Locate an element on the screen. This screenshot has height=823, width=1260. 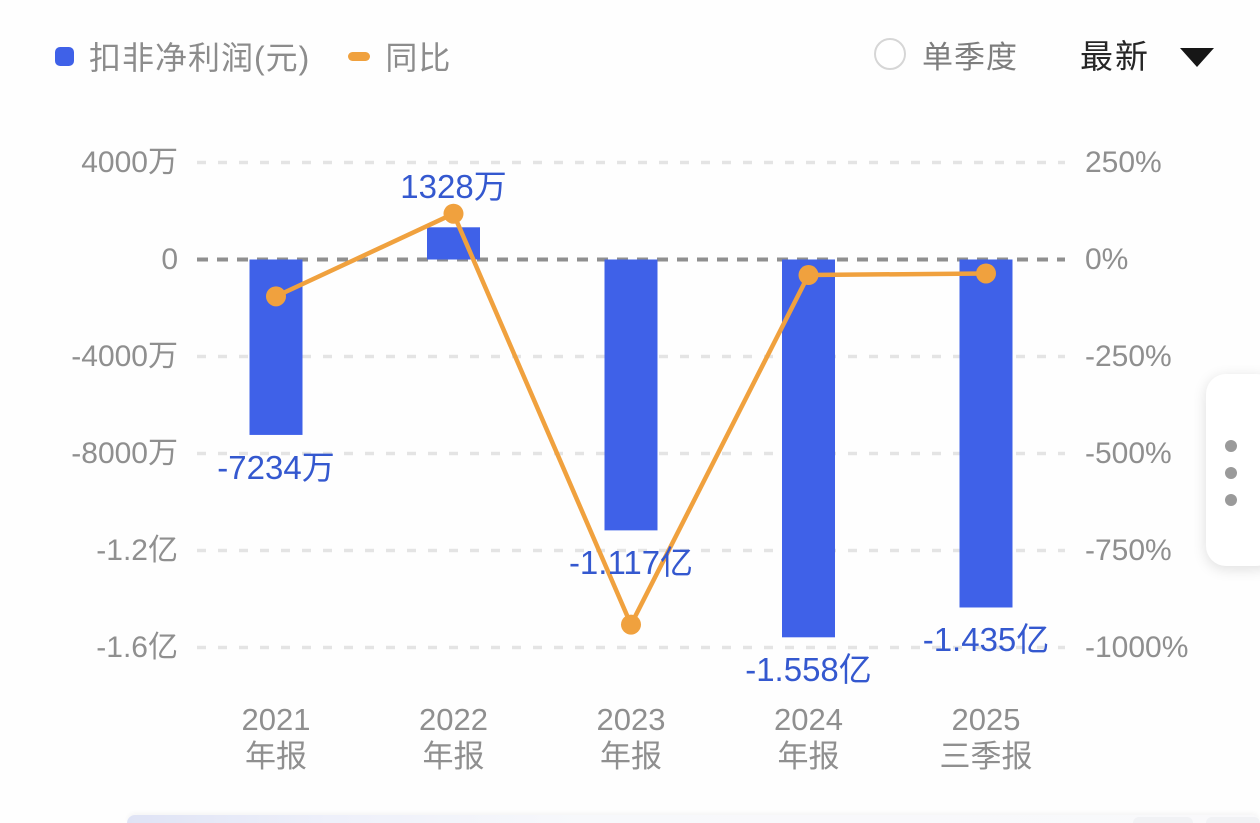
legend-item-yoy: 同比 is located at coordinates (399, 56).